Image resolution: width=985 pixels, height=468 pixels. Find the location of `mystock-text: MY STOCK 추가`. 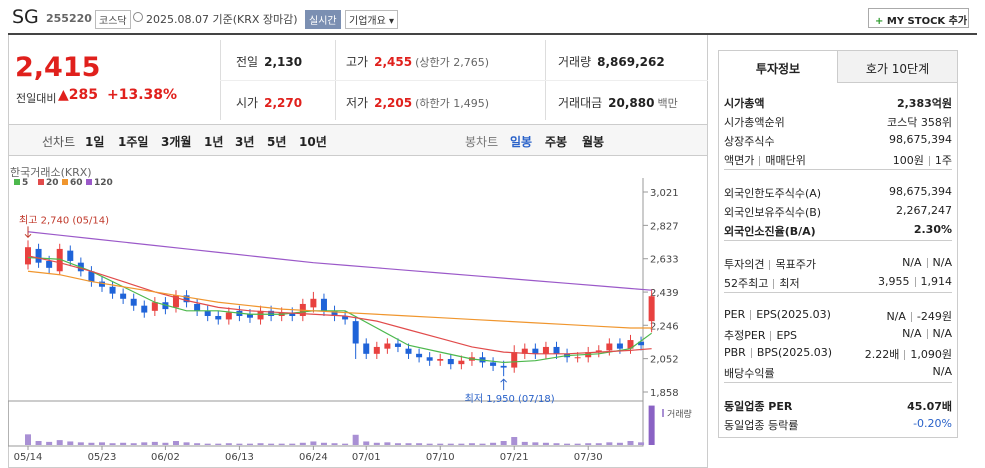

mystock-text: MY STOCK 추가 is located at coordinates (927, 21).